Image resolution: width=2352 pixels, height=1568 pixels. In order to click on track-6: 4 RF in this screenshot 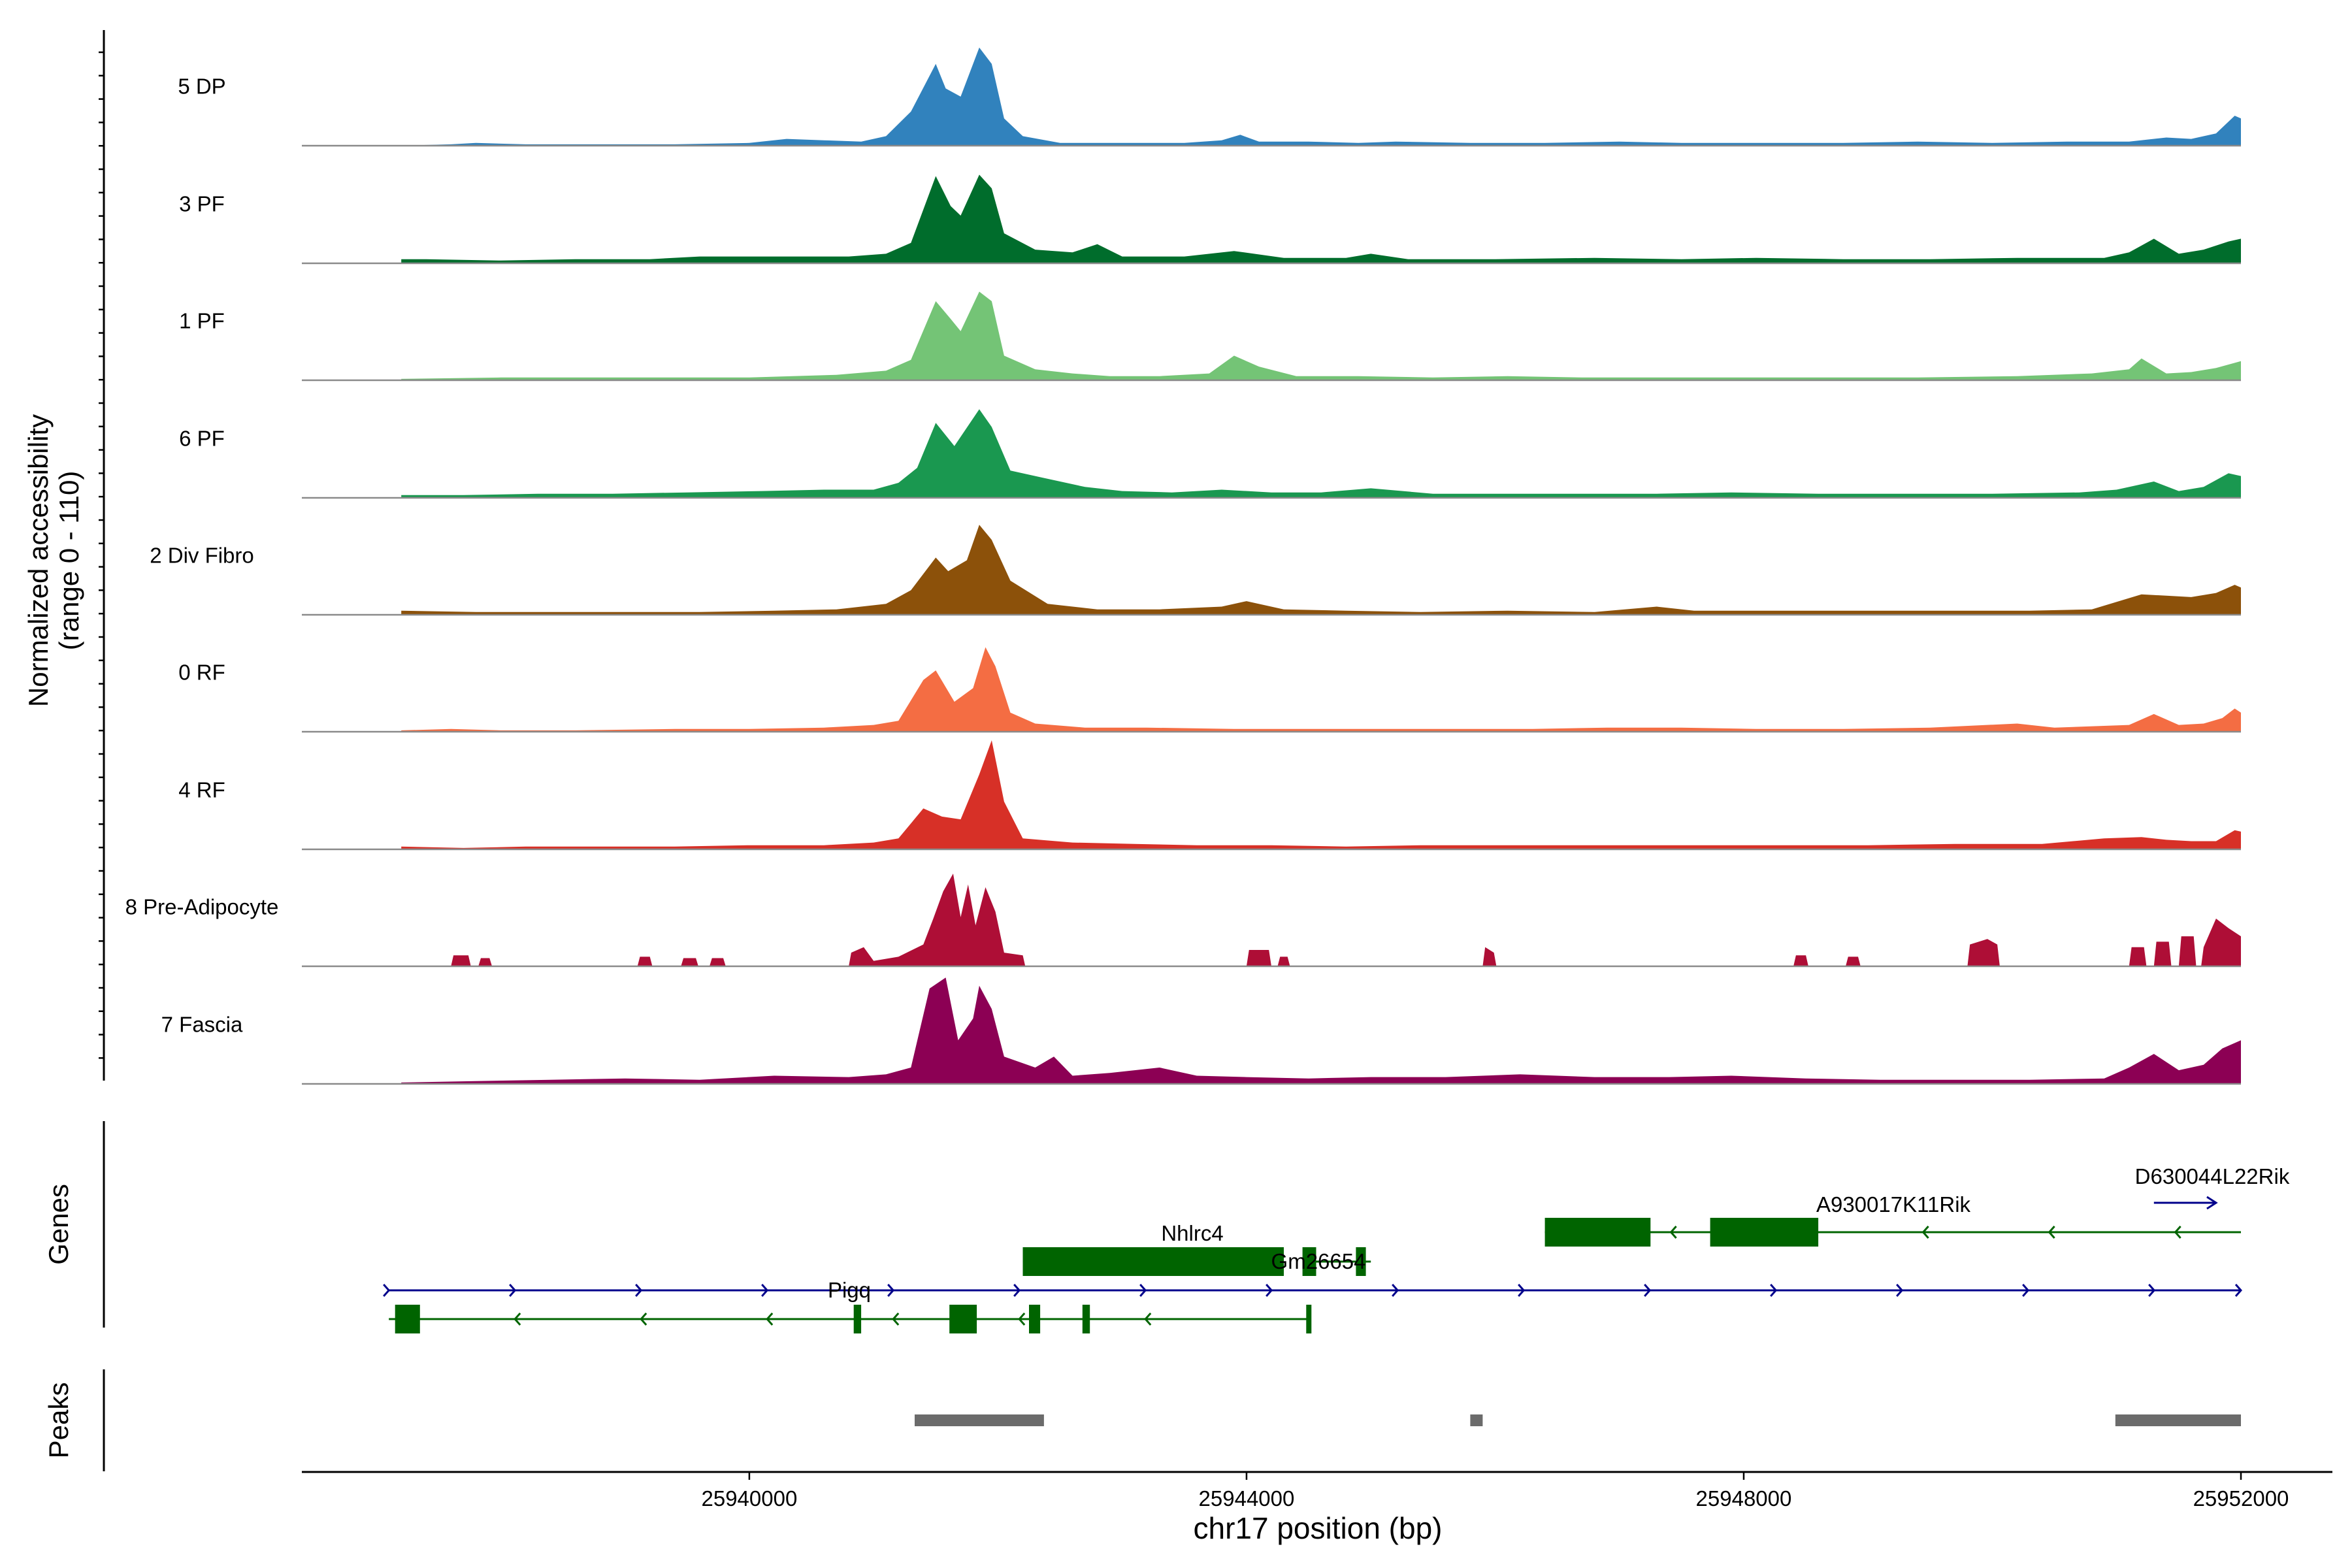, I will do `click(1210, 795)`.